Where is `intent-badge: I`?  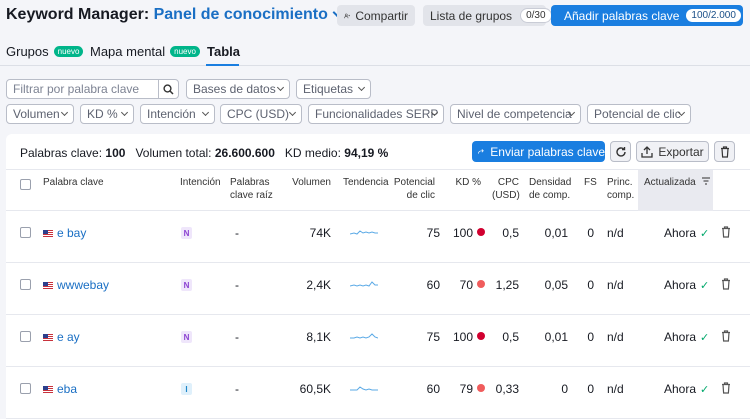
intent-badge: I is located at coordinates (186, 389).